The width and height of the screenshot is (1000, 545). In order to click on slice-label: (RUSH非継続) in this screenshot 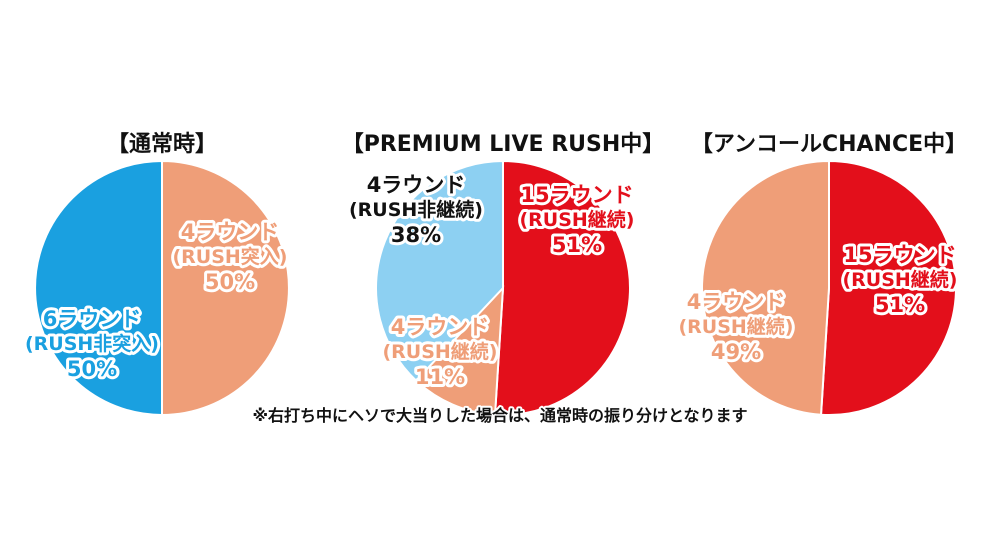, I will do `click(416, 209)`.